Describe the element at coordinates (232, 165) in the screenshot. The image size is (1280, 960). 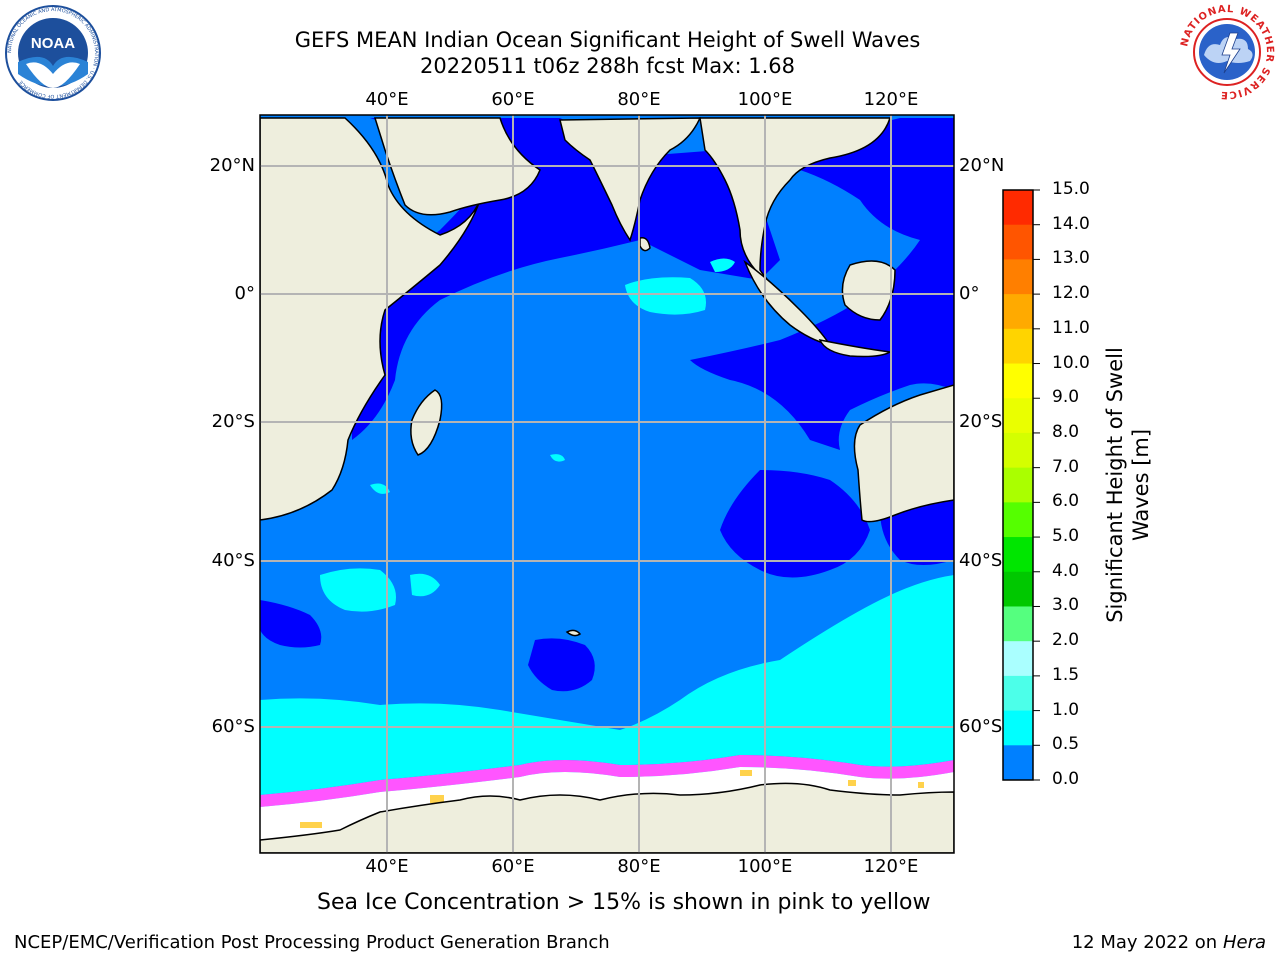
I see `lat-label-left: 20°N` at that location.